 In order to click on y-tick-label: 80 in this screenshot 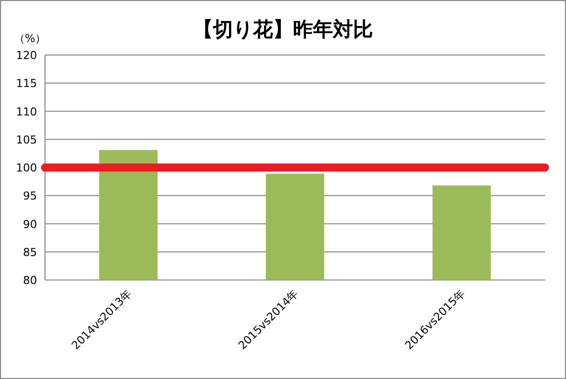, I will do `click(30, 280)`.